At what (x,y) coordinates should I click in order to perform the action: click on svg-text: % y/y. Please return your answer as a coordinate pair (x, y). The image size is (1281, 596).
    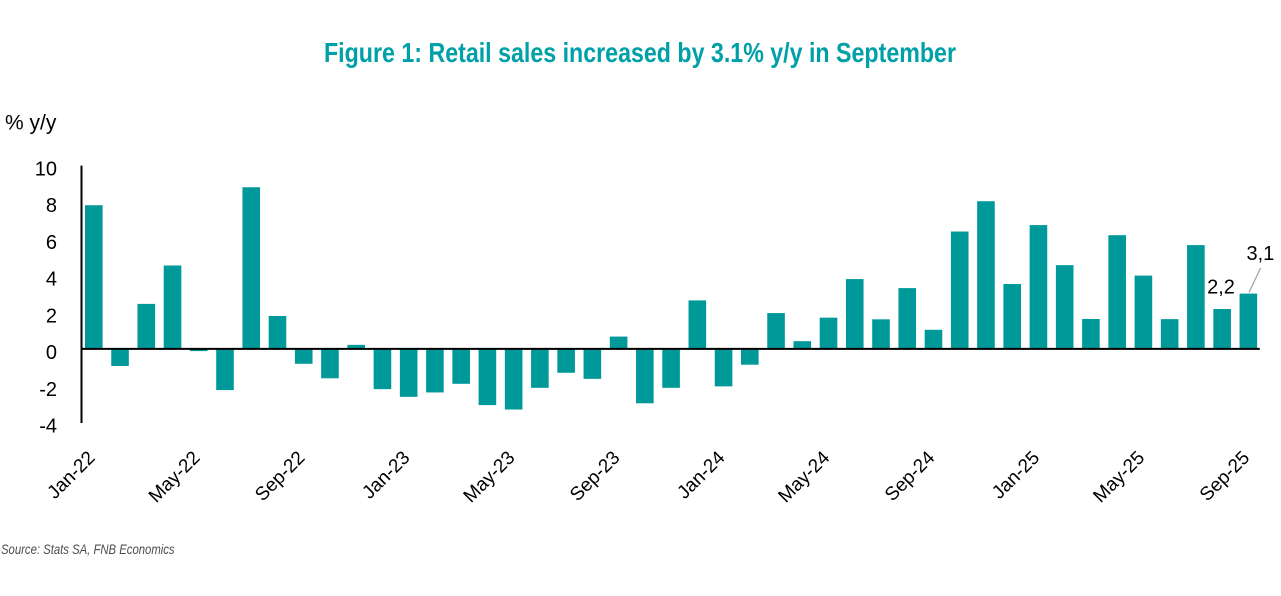
    Looking at the image, I should click on (31, 123).